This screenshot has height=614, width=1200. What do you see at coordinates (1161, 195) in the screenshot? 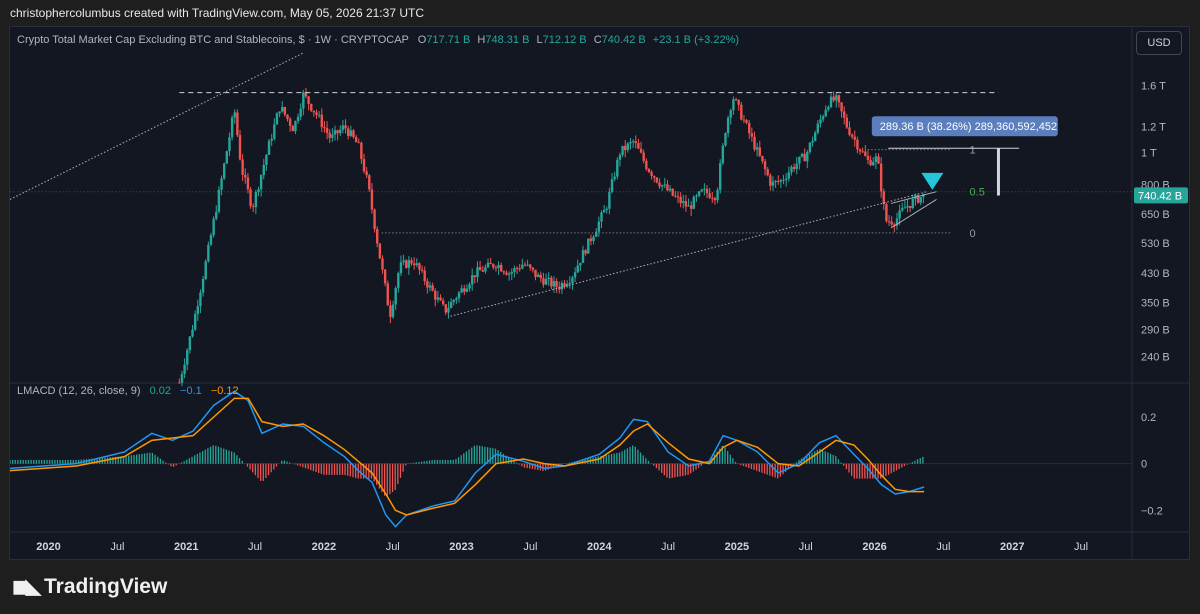
I see `last-price-tag` at bounding box center [1161, 195].